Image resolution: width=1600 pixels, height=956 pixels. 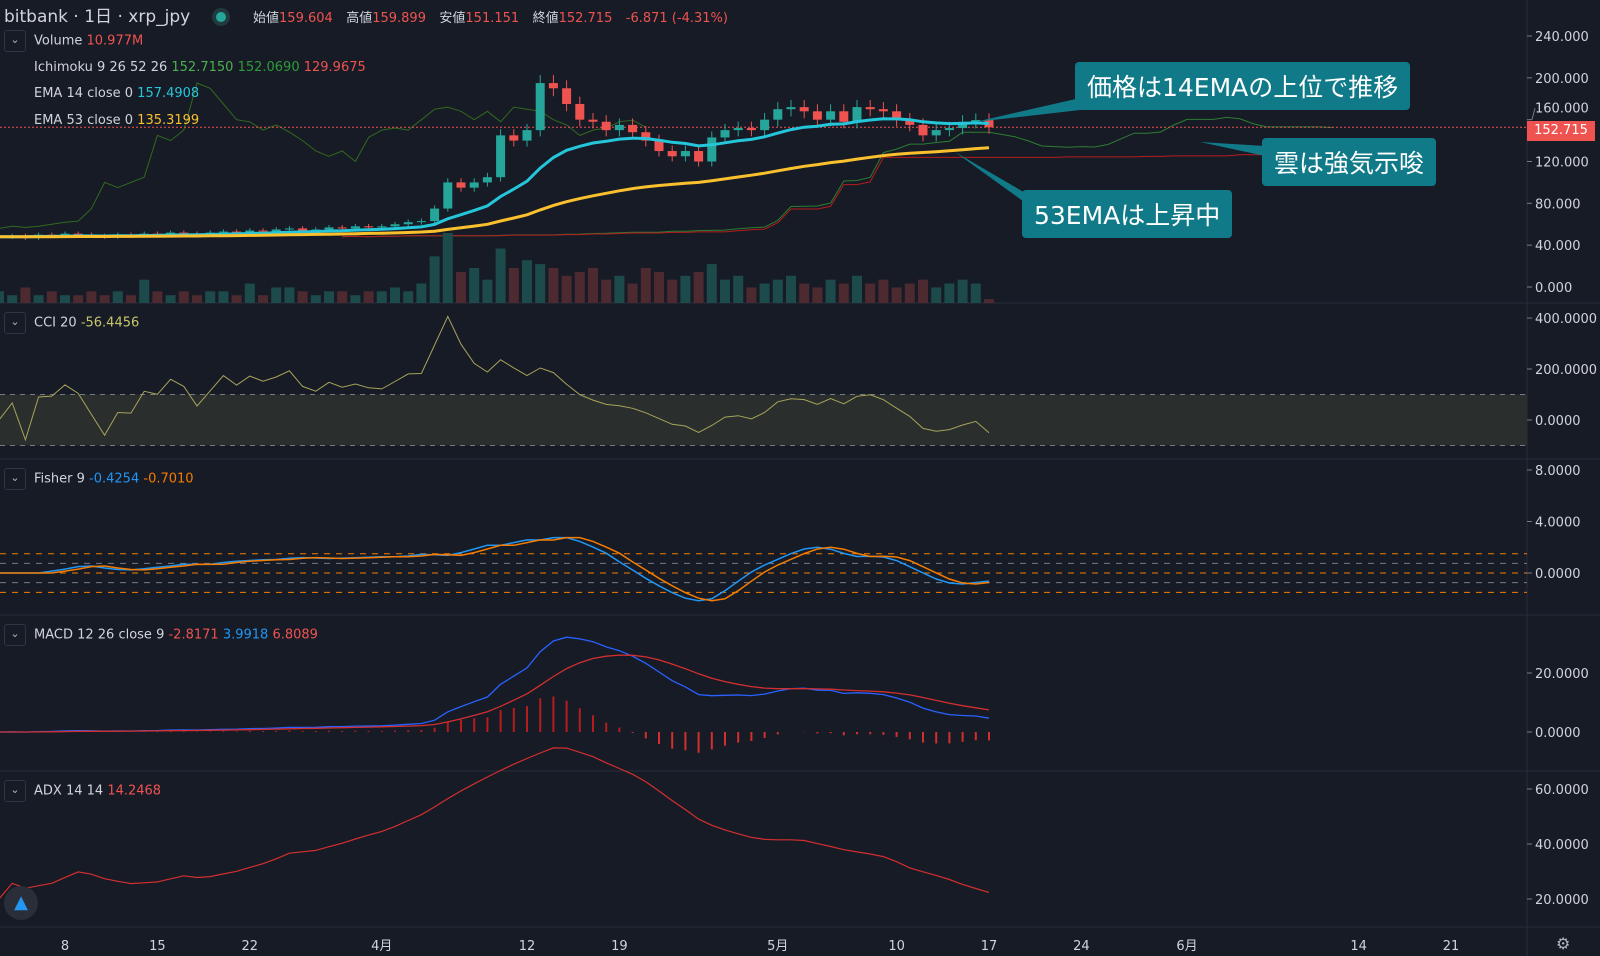 What do you see at coordinates (399, 18) in the screenshot?
I see `high-value: 159.899` at bounding box center [399, 18].